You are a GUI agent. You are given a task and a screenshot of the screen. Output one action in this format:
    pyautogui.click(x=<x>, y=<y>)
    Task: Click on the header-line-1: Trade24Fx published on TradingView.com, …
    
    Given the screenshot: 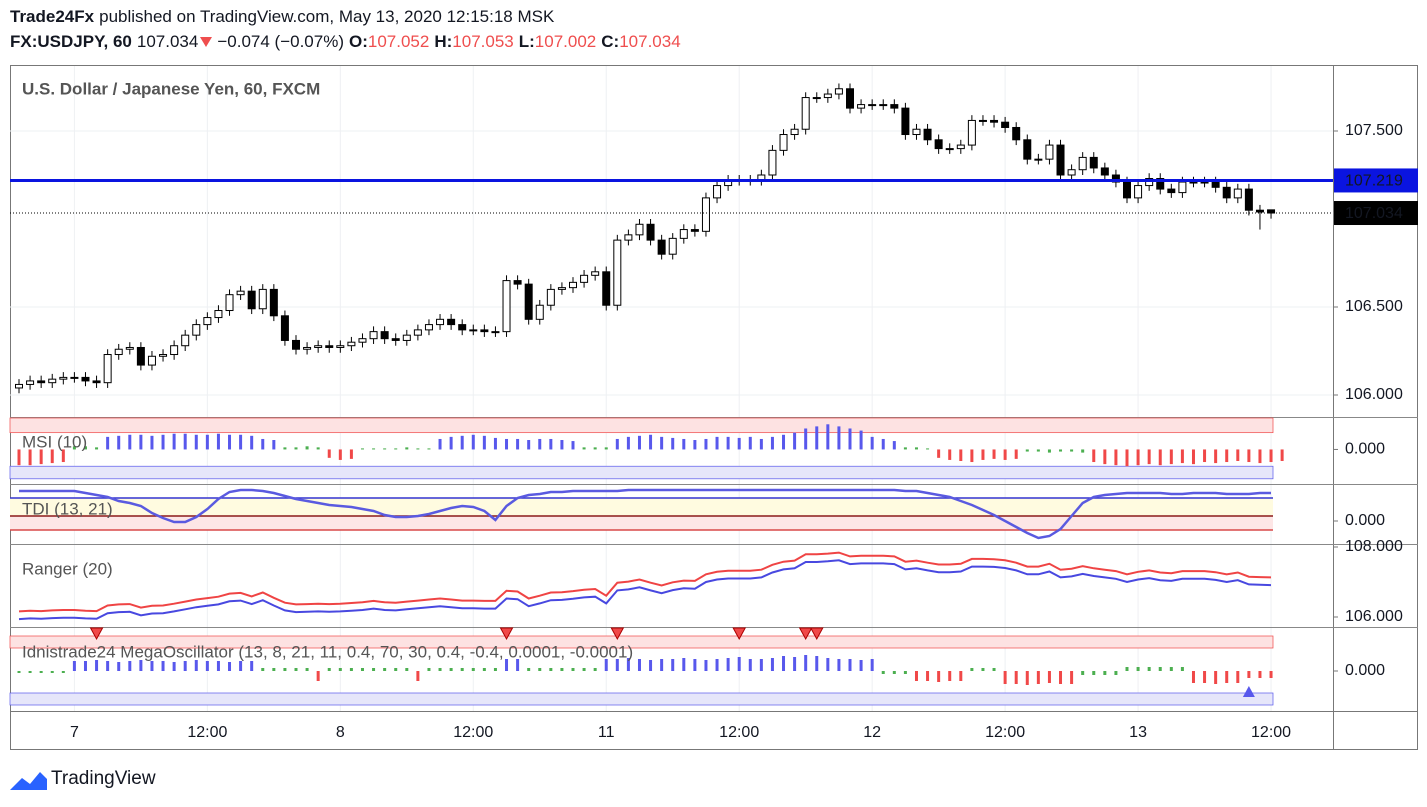 What is the action you would take?
    pyautogui.click(x=282, y=17)
    